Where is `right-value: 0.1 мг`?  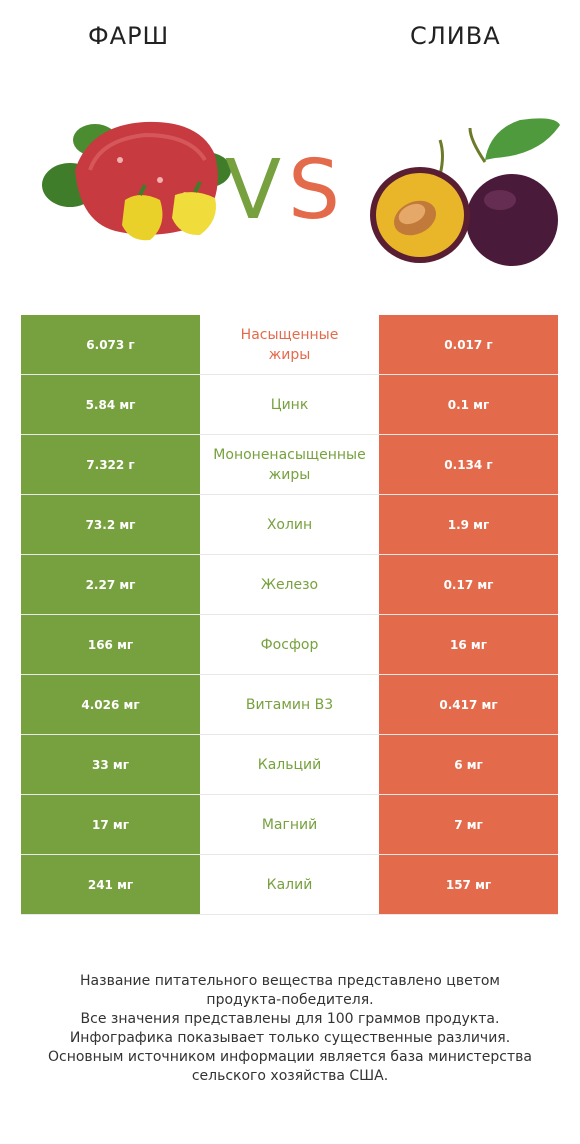
right-value: 0.1 мг is located at coordinates (468, 404).